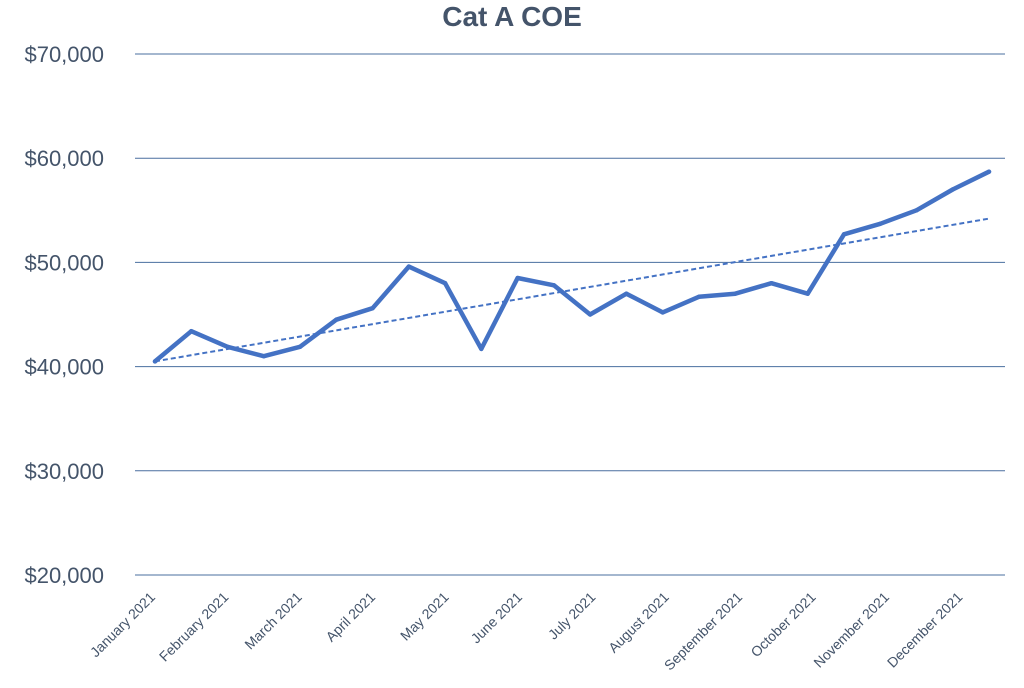 This screenshot has width=1024, height=688. Describe the element at coordinates (64, 367) in the screenshot. I see `y-tick-label: $40,000` at that location.